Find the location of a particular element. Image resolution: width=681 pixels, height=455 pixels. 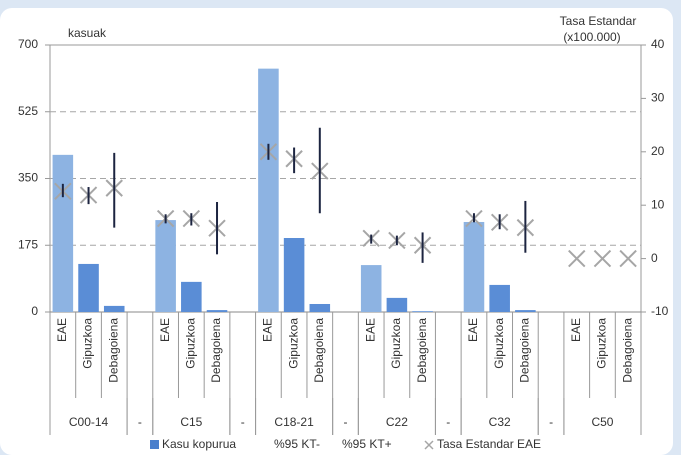

group-label: C22 is located at coordinates (397, 422).